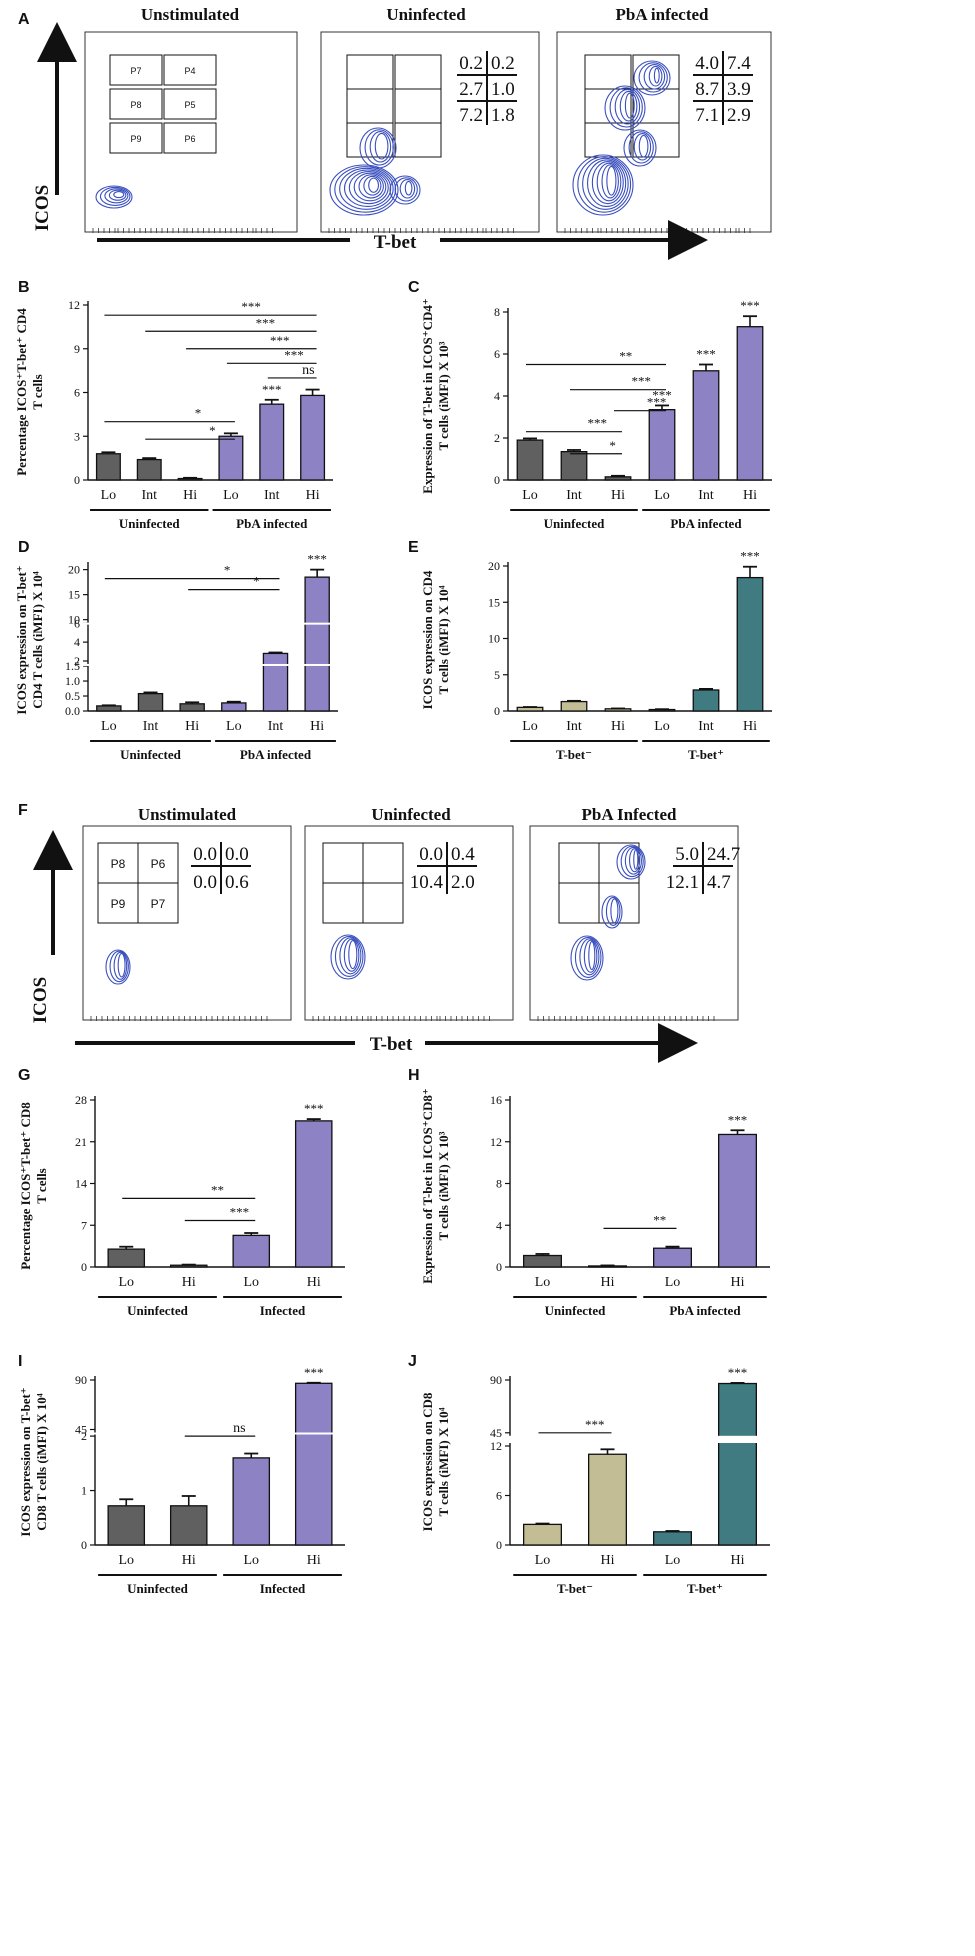 This screenshot has height=1956, width=975. I want to click on chart-H-ylabel-2: T cells (iMFI) X 10³, so click(443, 1185).